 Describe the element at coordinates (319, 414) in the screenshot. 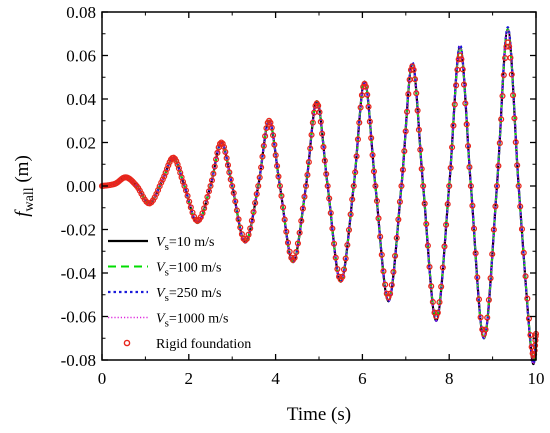

I see `x-axis-title: Time (s)` at that location.